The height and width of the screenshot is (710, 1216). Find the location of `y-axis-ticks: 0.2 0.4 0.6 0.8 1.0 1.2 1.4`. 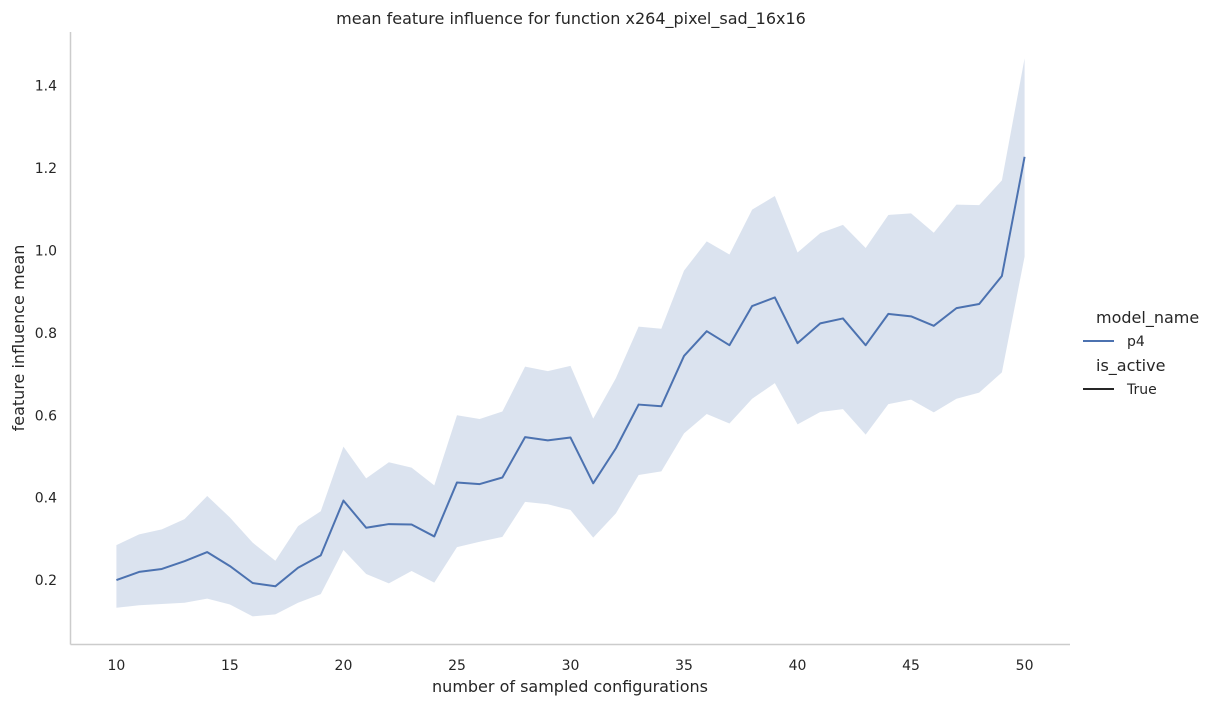

y-axis-ticks: 0.2 0.4 0.6 0.8 1.0 1.2 1.4 is located at coordinates (46, 334).